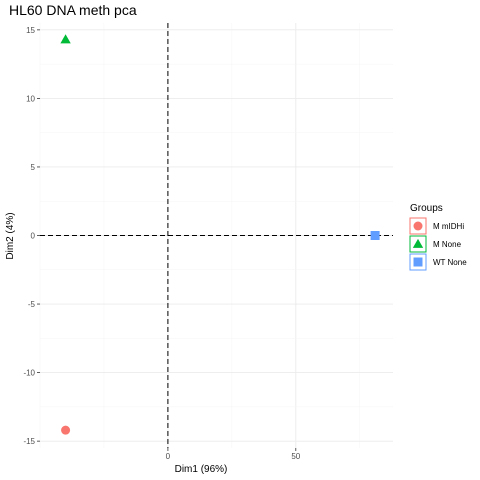 This screenshot has width=480, height=480. Describe the element at coordinates (168, 456) in the screenshot. I see `x-tick-label: 0` at that location.